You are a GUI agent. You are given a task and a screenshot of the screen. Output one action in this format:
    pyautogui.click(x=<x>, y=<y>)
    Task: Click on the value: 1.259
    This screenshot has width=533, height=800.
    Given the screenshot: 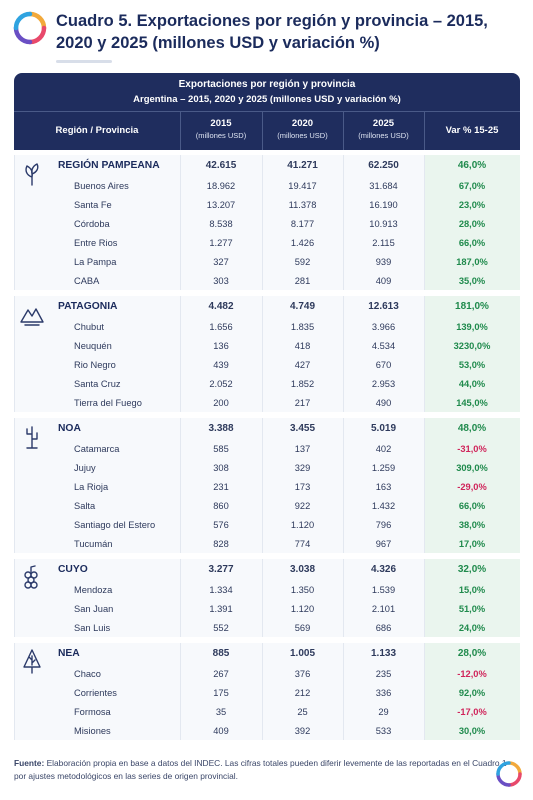 What is the action you would take?
    pyautogui.click(x=383, y=467)
    